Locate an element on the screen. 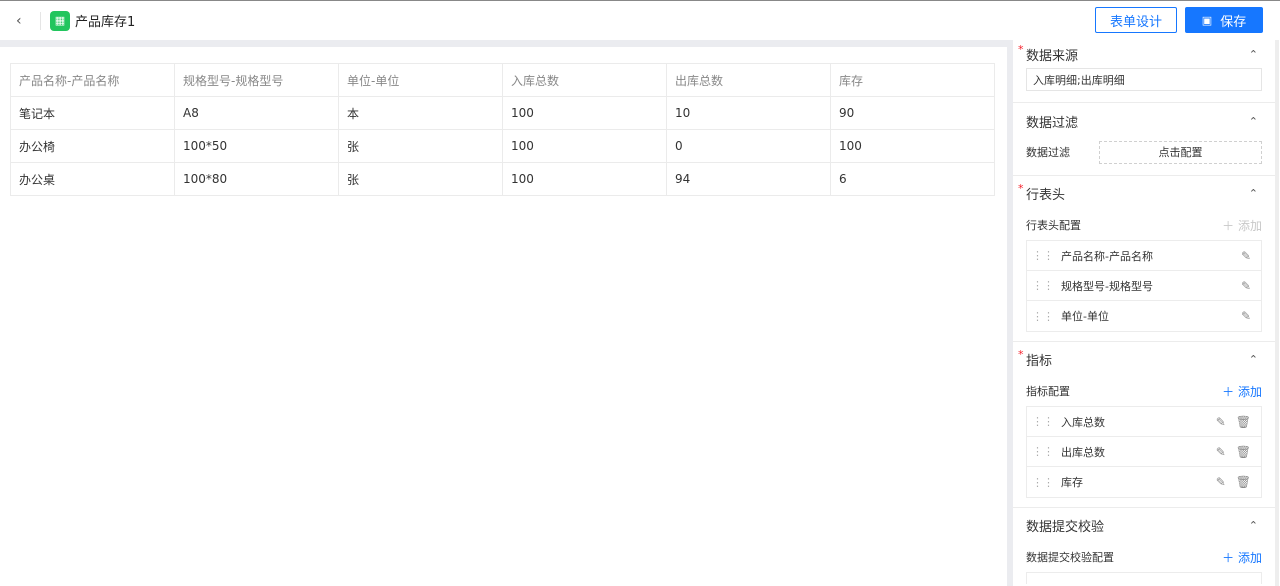 The image size is (1280, 586). column-header: 产品名称-产品名称 is located at coordinates (92, 80).